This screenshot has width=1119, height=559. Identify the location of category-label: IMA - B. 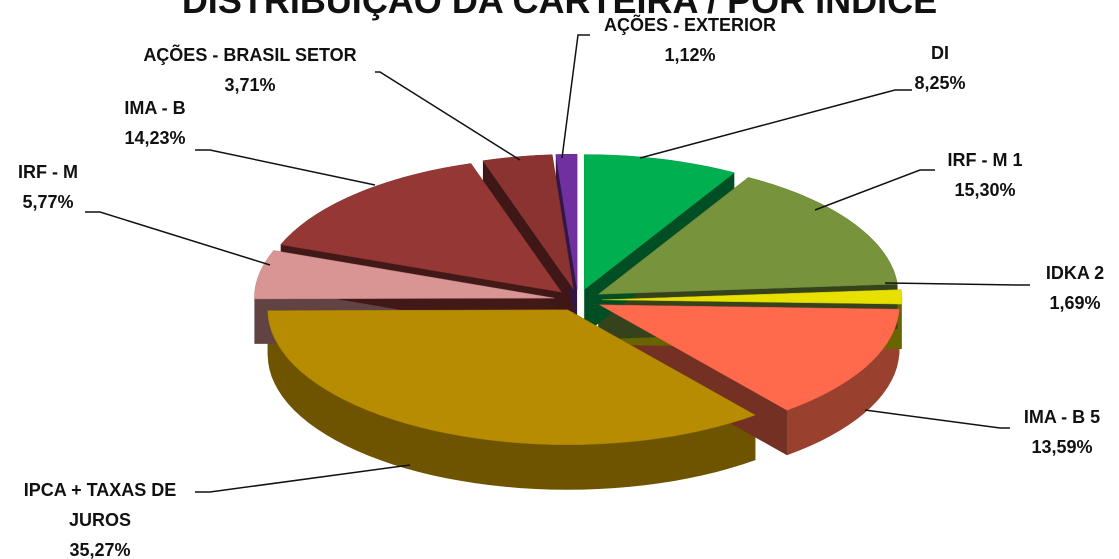
(155, 108).